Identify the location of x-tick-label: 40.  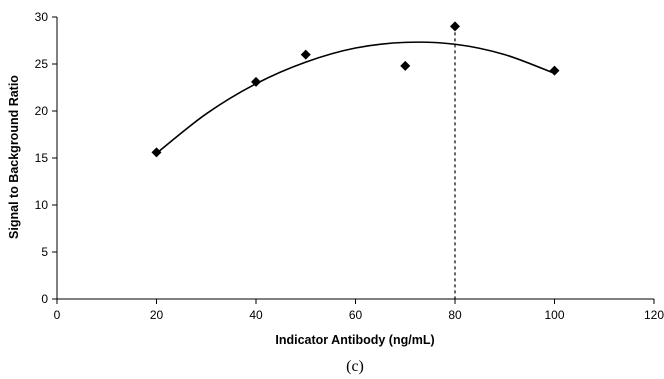
(256, 315).